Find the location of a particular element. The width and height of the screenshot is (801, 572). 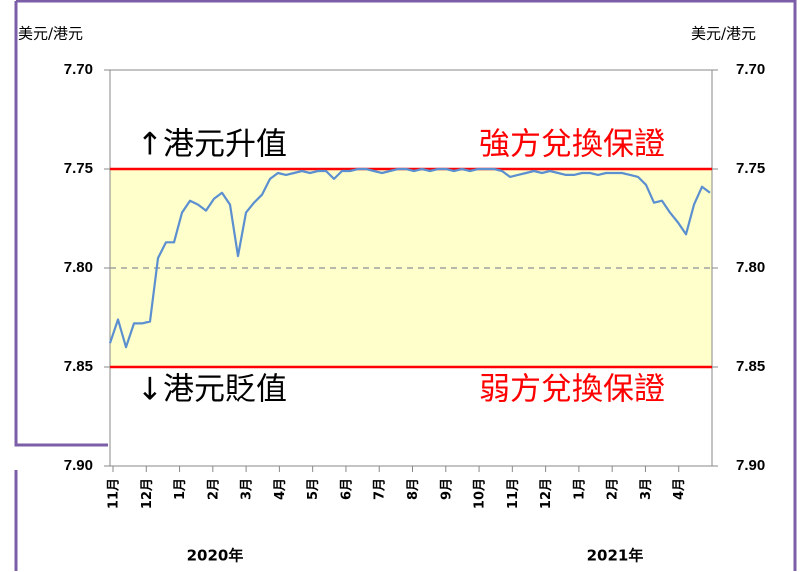

annotation: 弱方兌換保證 is located at coordinates (572, 390).